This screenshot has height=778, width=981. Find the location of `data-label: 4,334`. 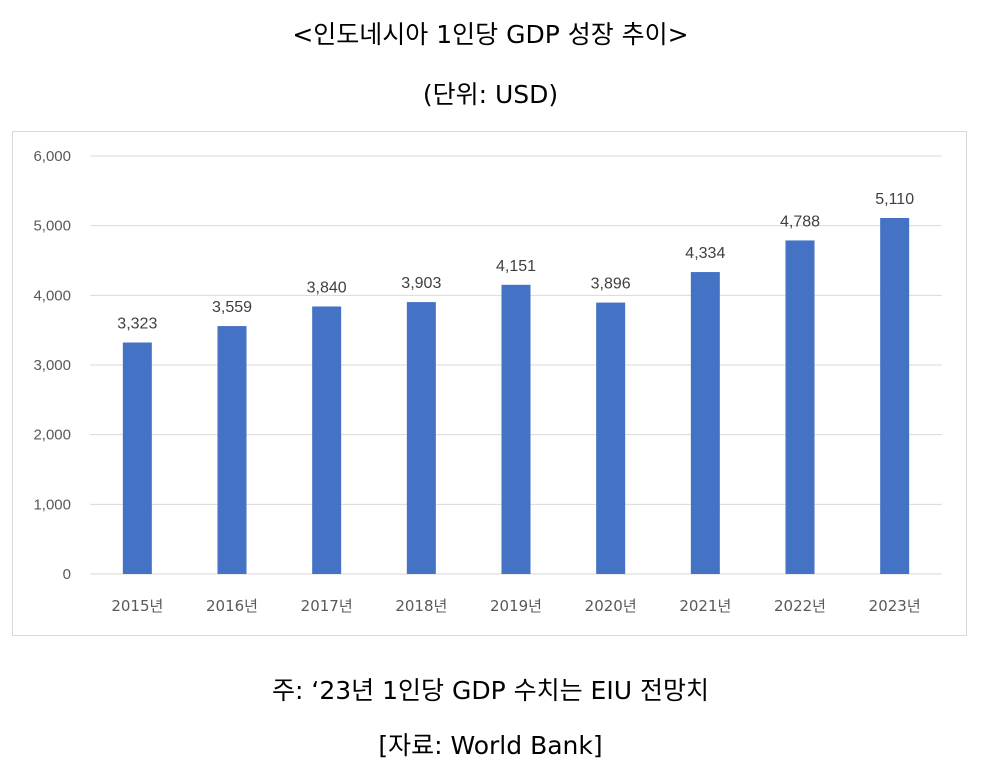

data-label: 4,334 is located at coordinates (705, 253).